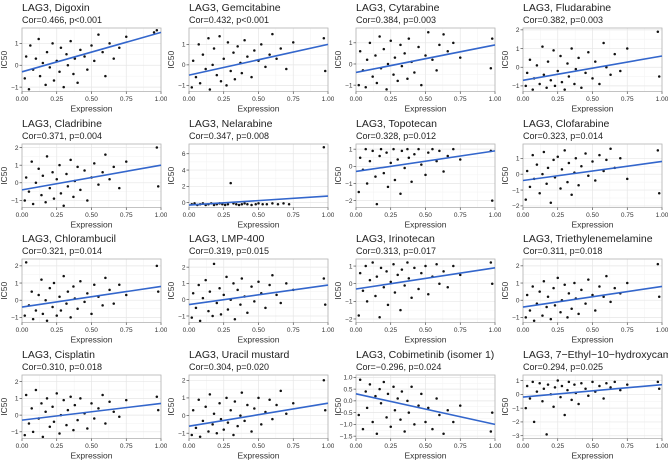 The image size is (669, 463). Describe the element at coordinates (395, 239) in the screenshot. I see `panel-title: LAG3, Irinotecan` at that location.